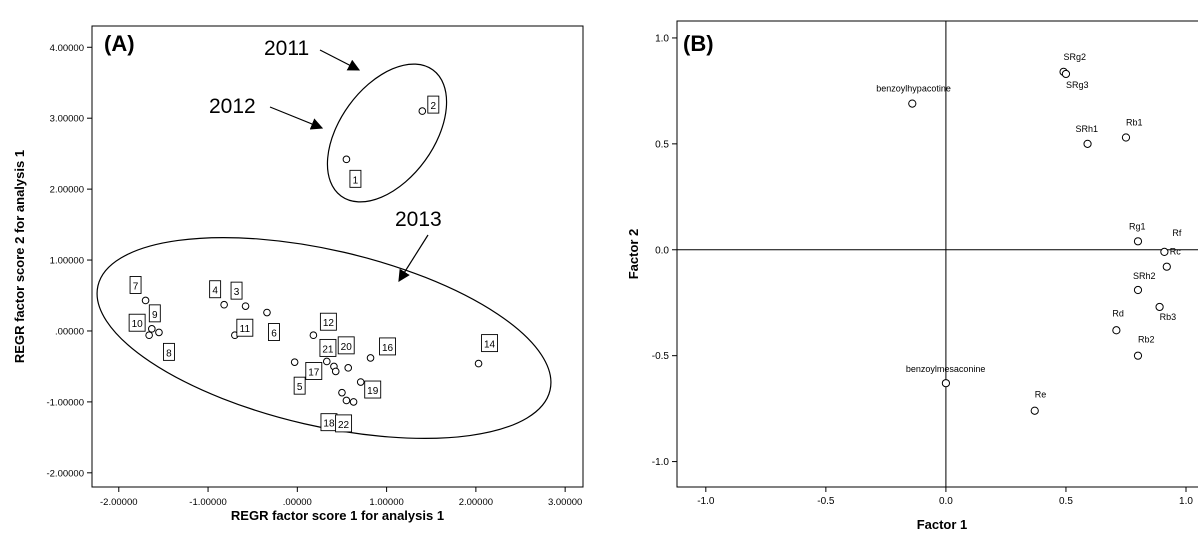  What do you see at coordinates (119, 43) in the screenshot?
I see `panel-label: (A)` at bounding box center [119, 43].